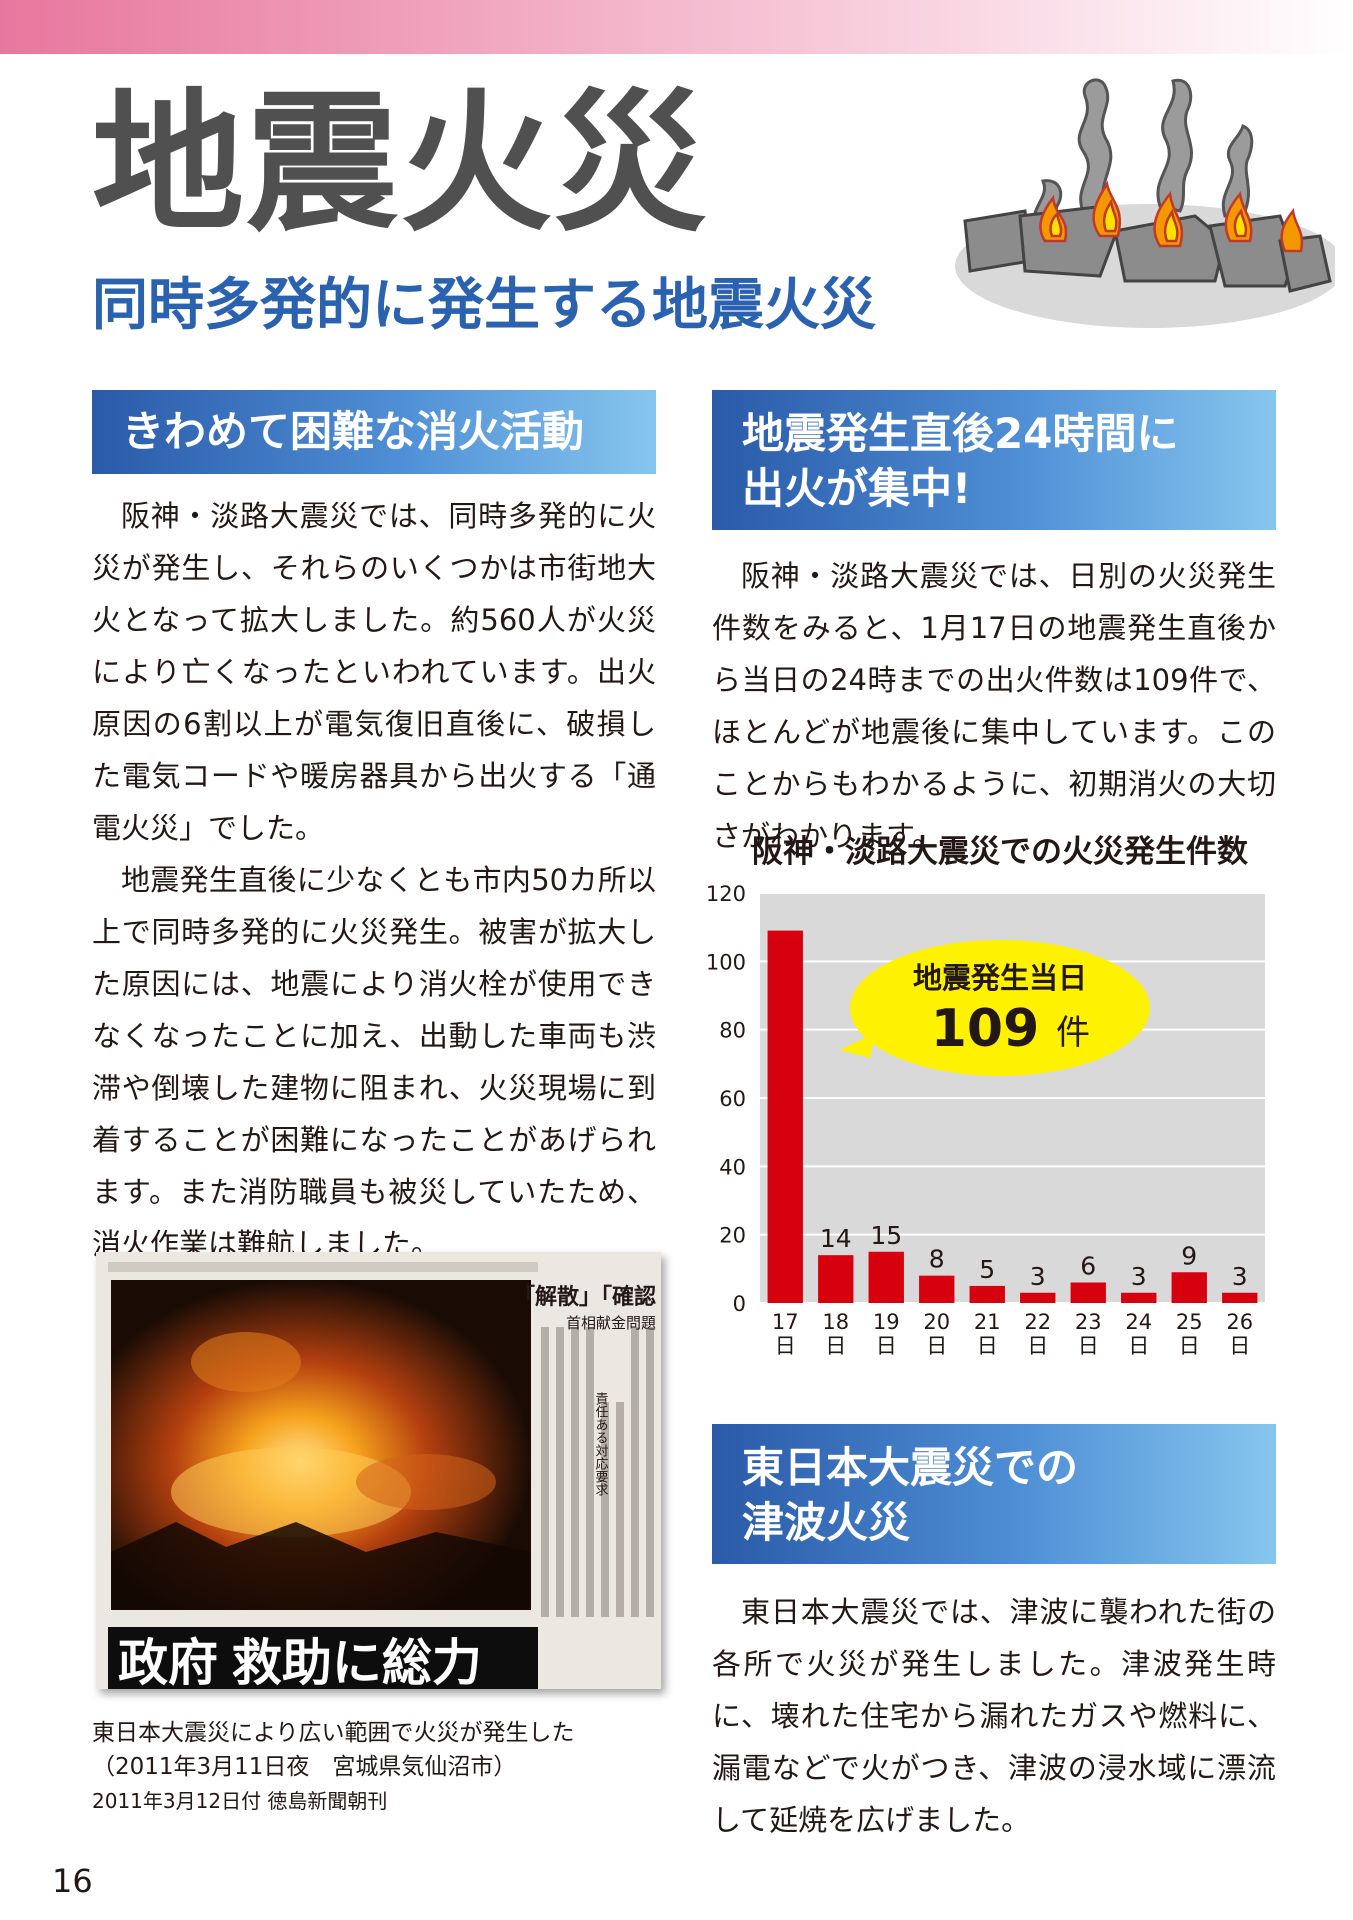  I want to click on side-headline: 責任ある対応要求, so click(601, 1444).